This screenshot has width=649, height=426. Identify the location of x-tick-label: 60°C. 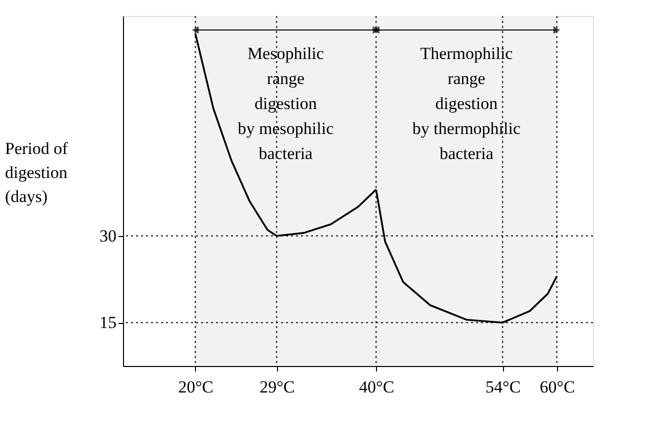
(557, 387).